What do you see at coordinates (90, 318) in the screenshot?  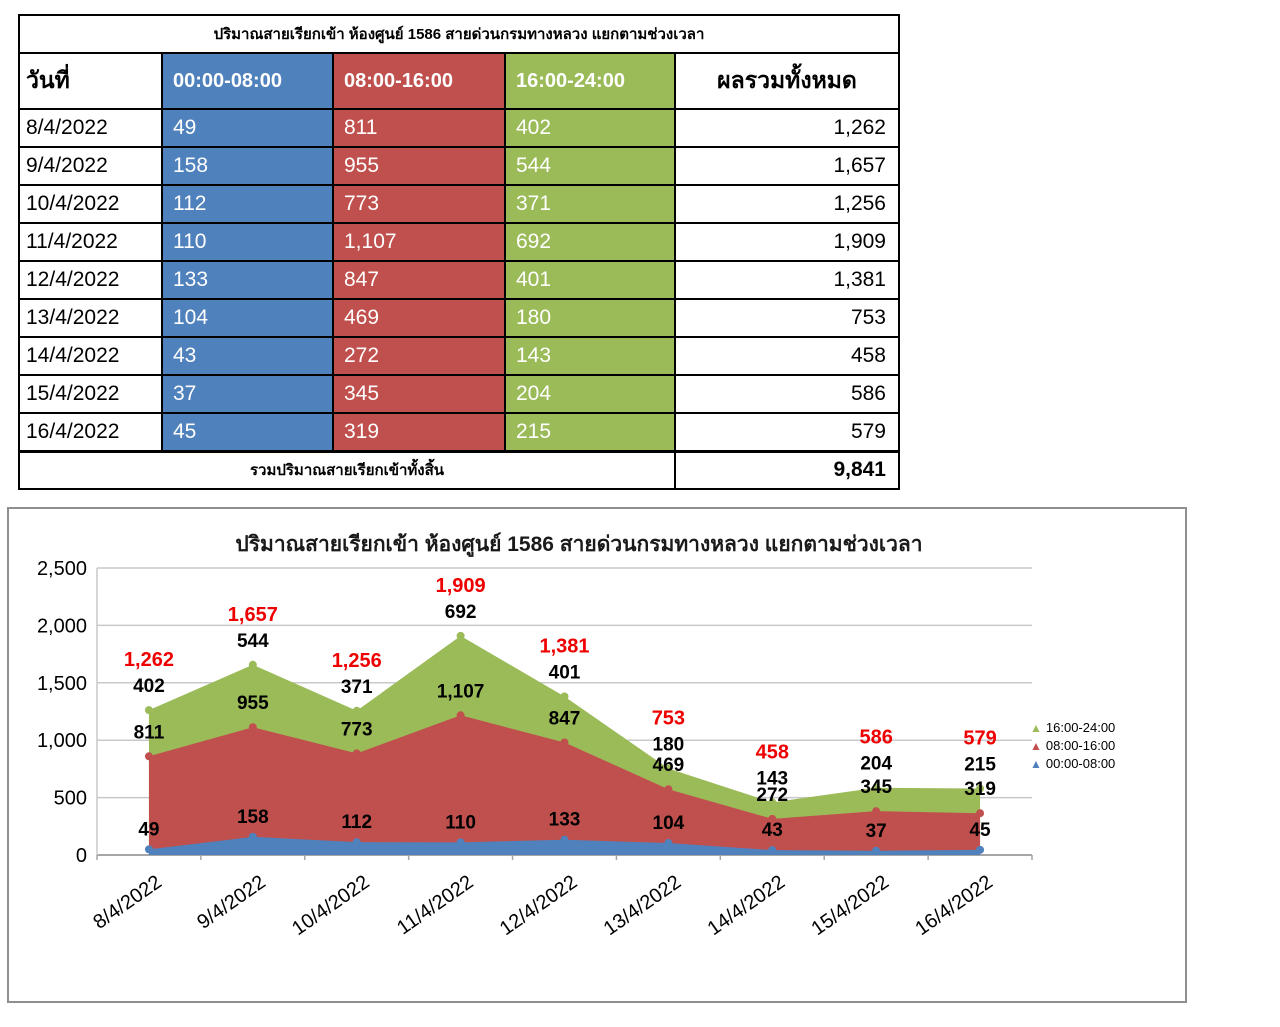 I see `date-cell: 13/4/2022` at bounding box center [90, 318].